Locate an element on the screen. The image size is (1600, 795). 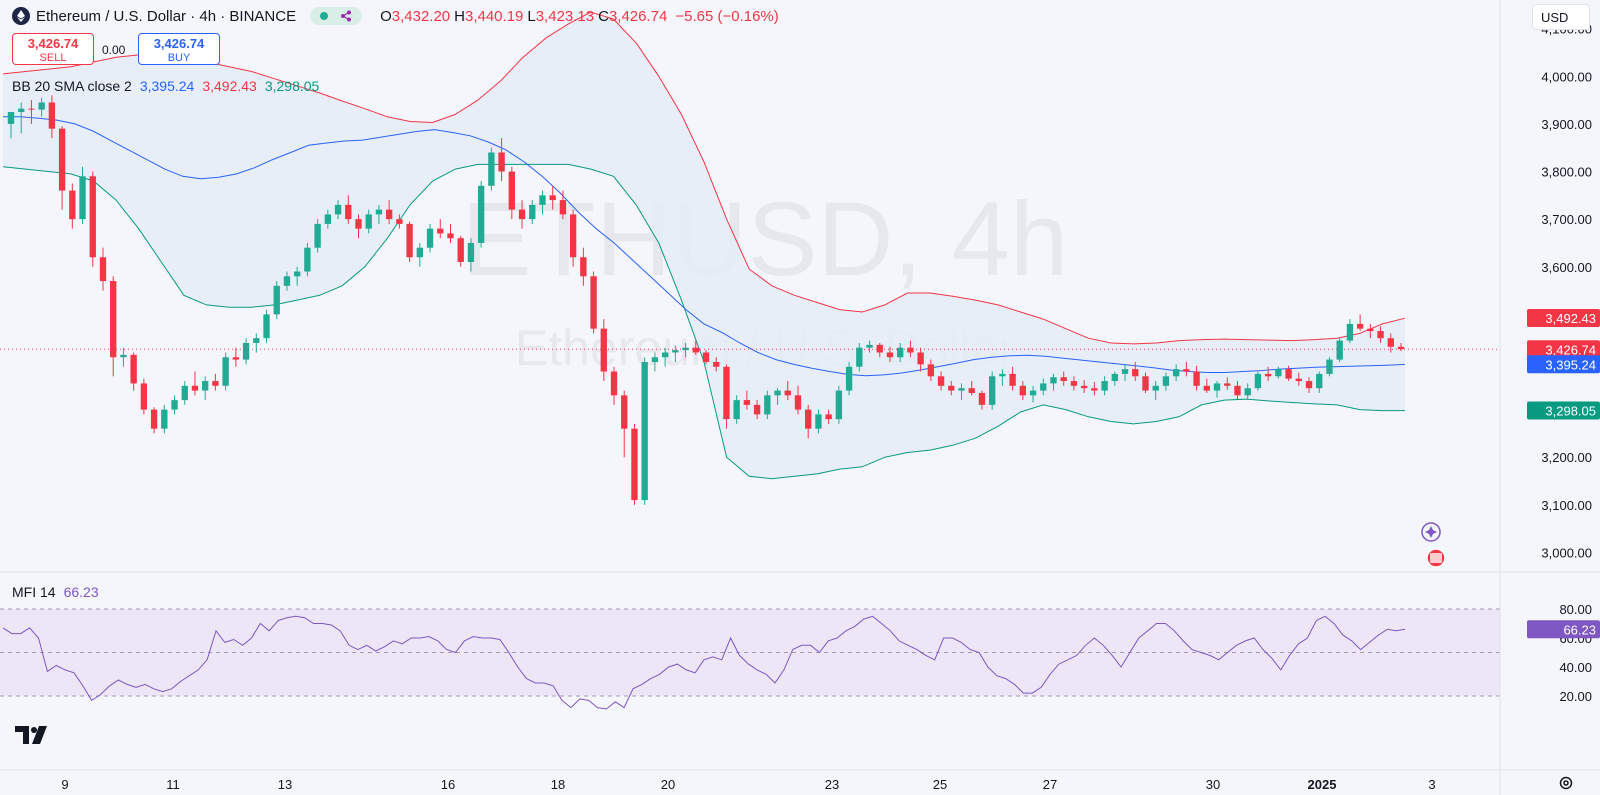
alert-icon is located at coordinates (1431, 532).